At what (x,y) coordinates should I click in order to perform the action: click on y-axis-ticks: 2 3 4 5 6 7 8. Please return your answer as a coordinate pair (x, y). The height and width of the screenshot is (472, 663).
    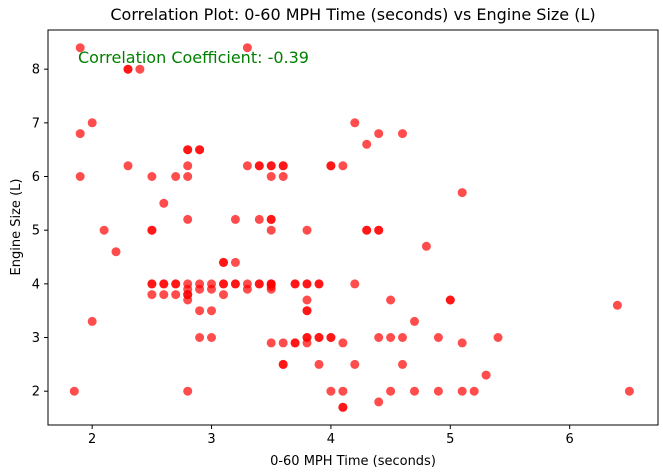
    Looking at the image, I should click on (40, 231).